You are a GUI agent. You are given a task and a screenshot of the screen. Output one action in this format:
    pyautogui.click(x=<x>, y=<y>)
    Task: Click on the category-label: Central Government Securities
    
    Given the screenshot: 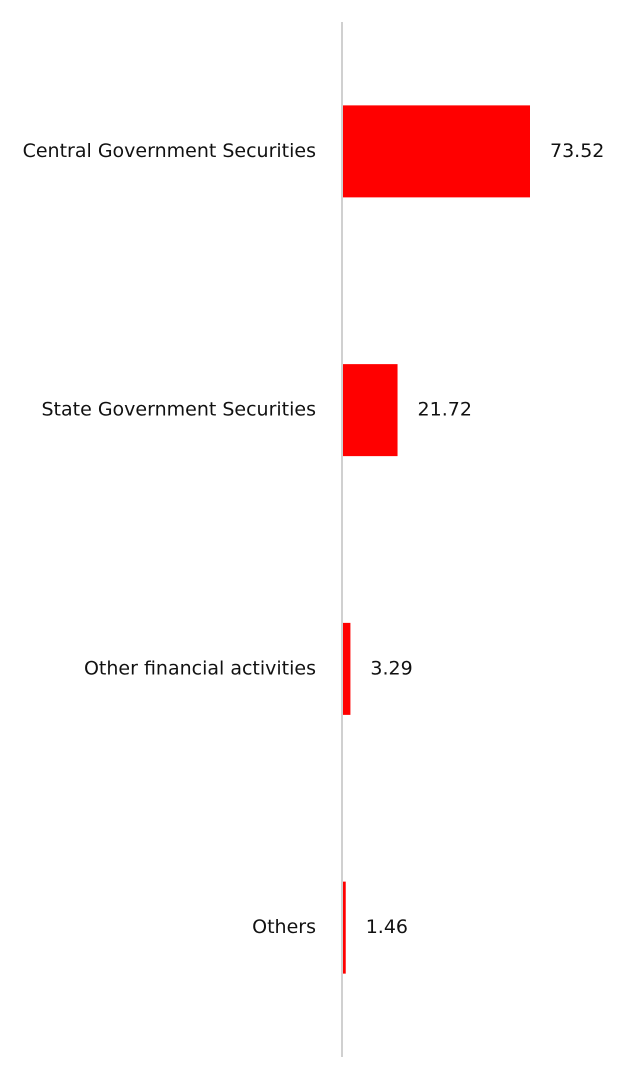 What is the action you would take?
    pyautogui.click(x=169, y=151)
    